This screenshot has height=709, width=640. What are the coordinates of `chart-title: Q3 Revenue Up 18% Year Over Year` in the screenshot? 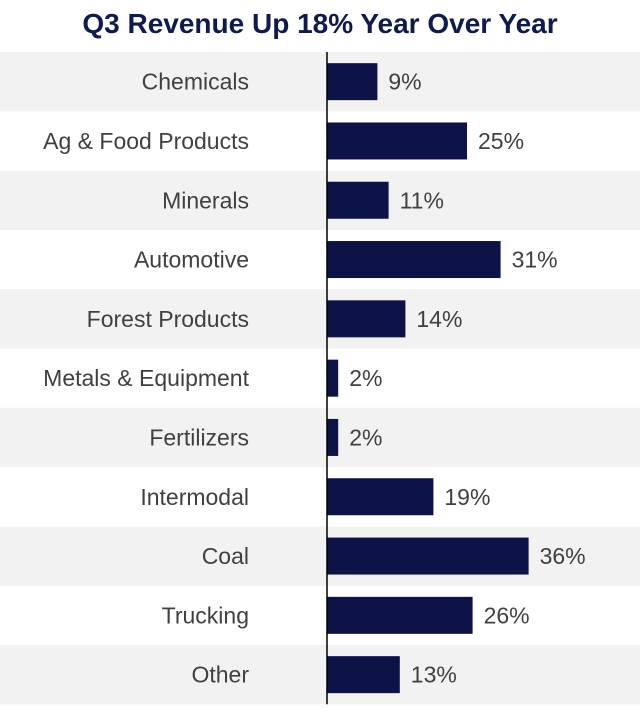 It's located at (320, 23).